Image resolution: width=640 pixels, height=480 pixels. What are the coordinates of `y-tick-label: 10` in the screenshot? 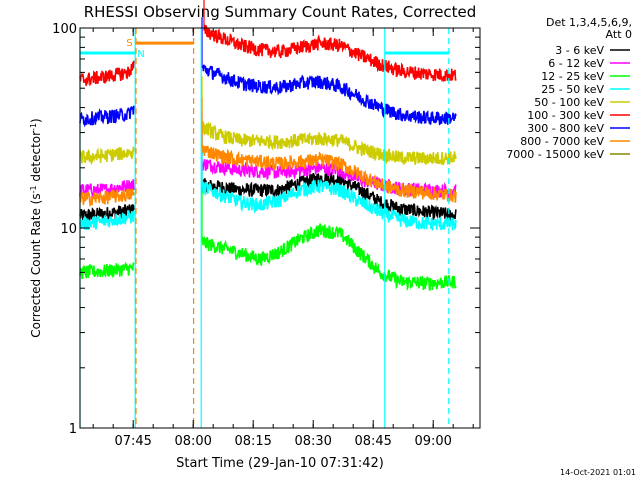 It's located at (68, 229).